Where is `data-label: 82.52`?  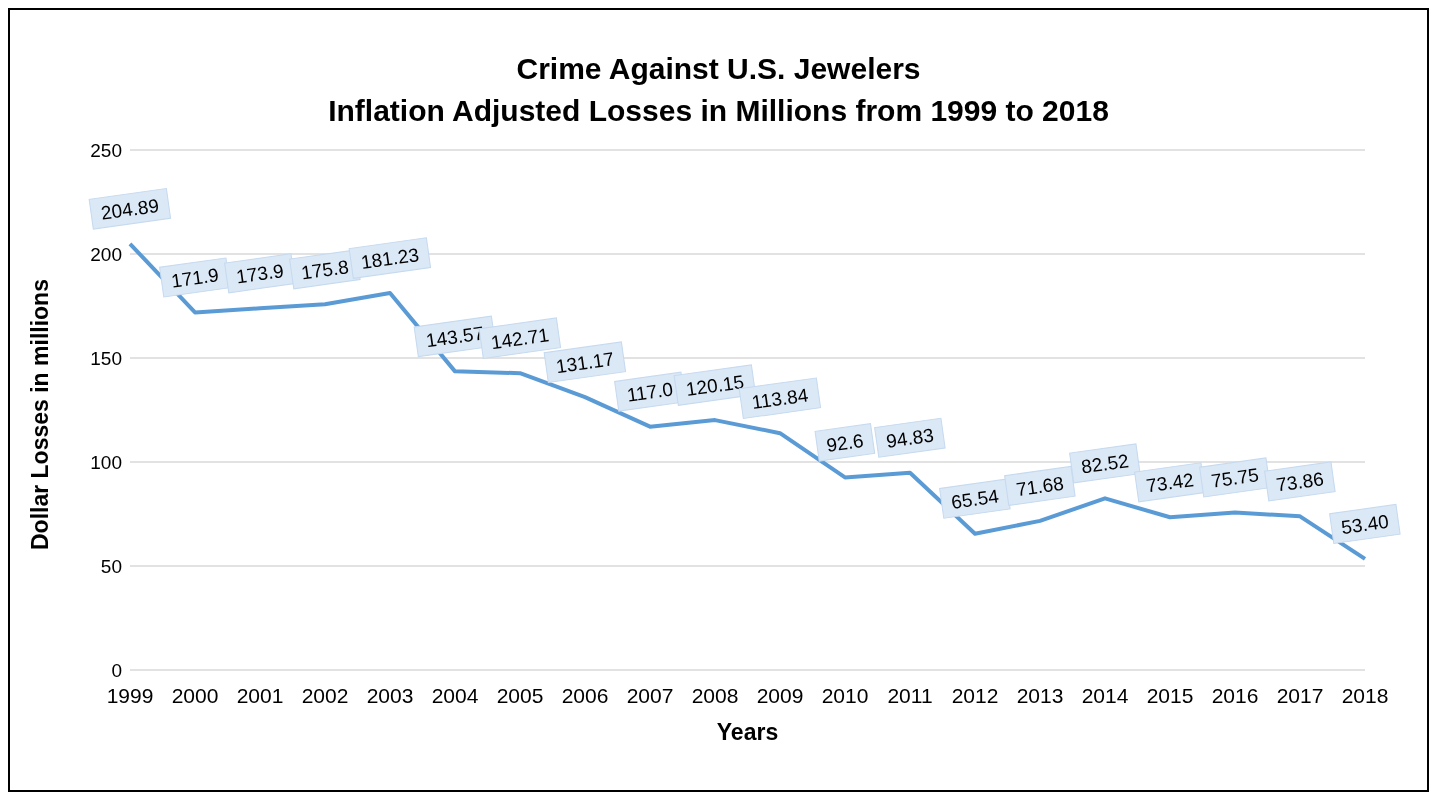 data-label: 82.52 is located at coordinates (1104, 464).